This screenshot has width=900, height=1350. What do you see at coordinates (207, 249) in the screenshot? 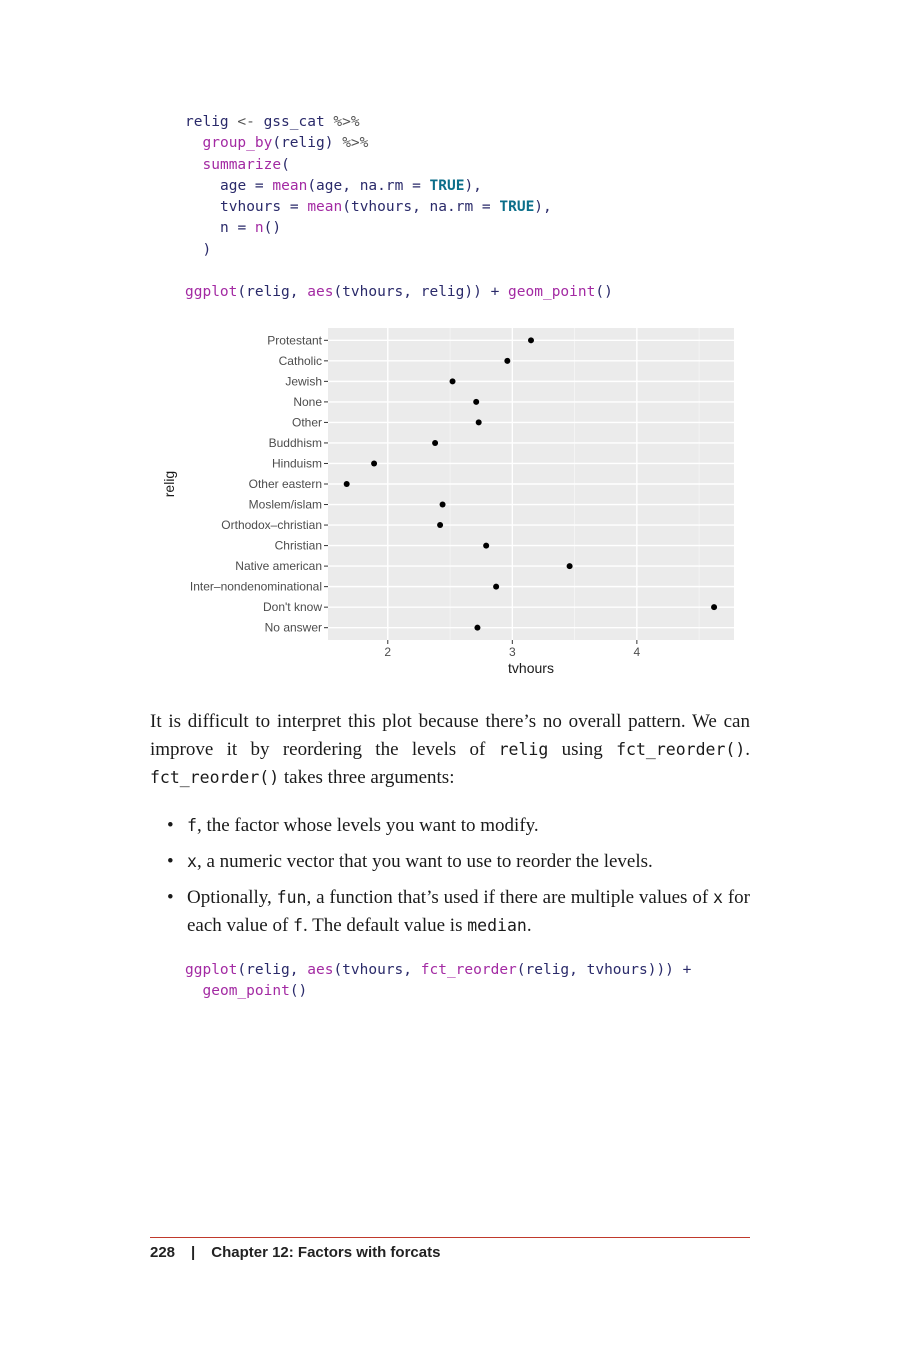
I see `code-line: )` at bounding box center [207, 249].